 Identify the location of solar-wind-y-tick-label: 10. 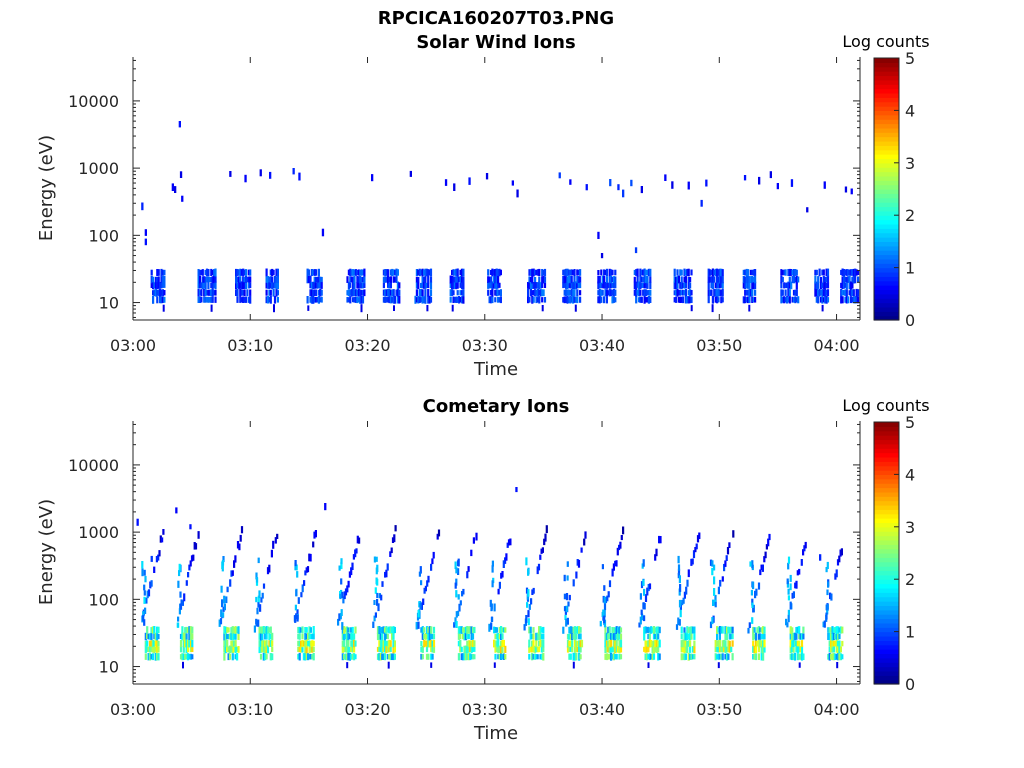
(109, 303).